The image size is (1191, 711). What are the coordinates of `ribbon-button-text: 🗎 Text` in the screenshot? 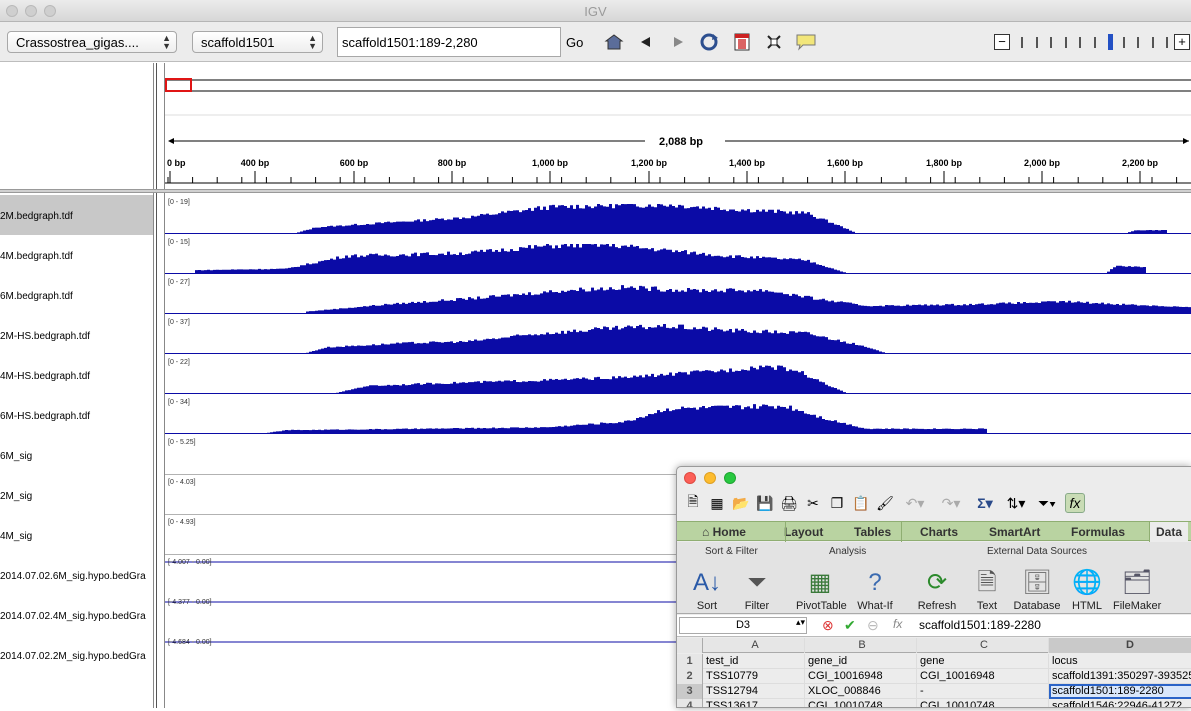 It's located at (987, 589).